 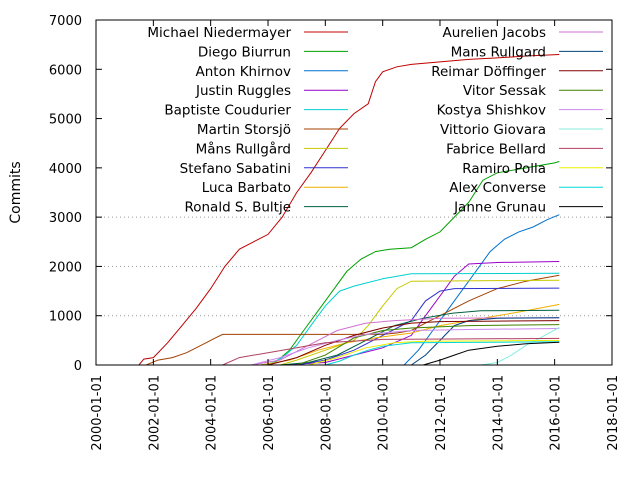 What do you see at coordinates (237, 208) in the screenshot?
I see `legend-label: Ronald S. Bultje` at bounding box center [237, 208].